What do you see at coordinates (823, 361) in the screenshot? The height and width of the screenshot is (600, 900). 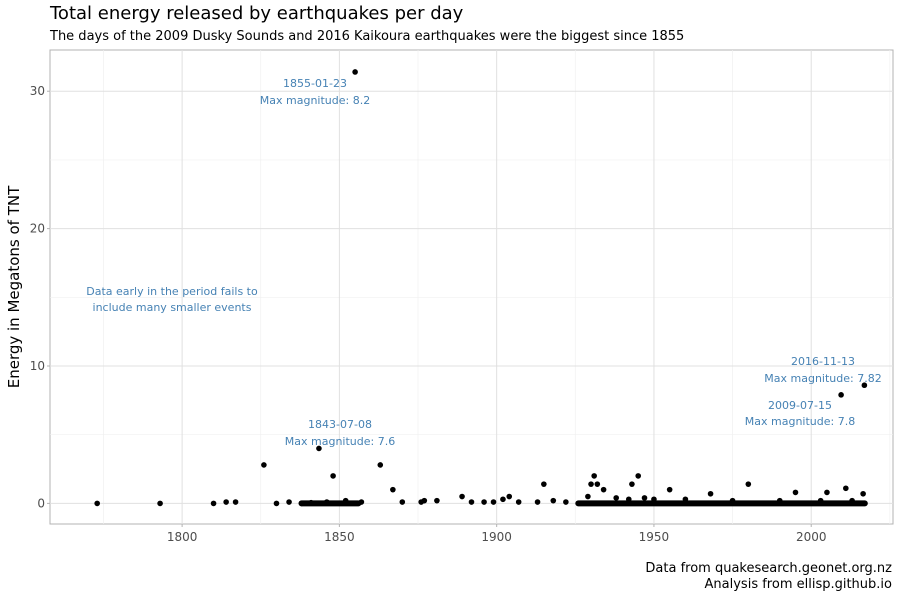 I see `annotation-2016-date: 2016-11-13` at bounding box center [823, 361].